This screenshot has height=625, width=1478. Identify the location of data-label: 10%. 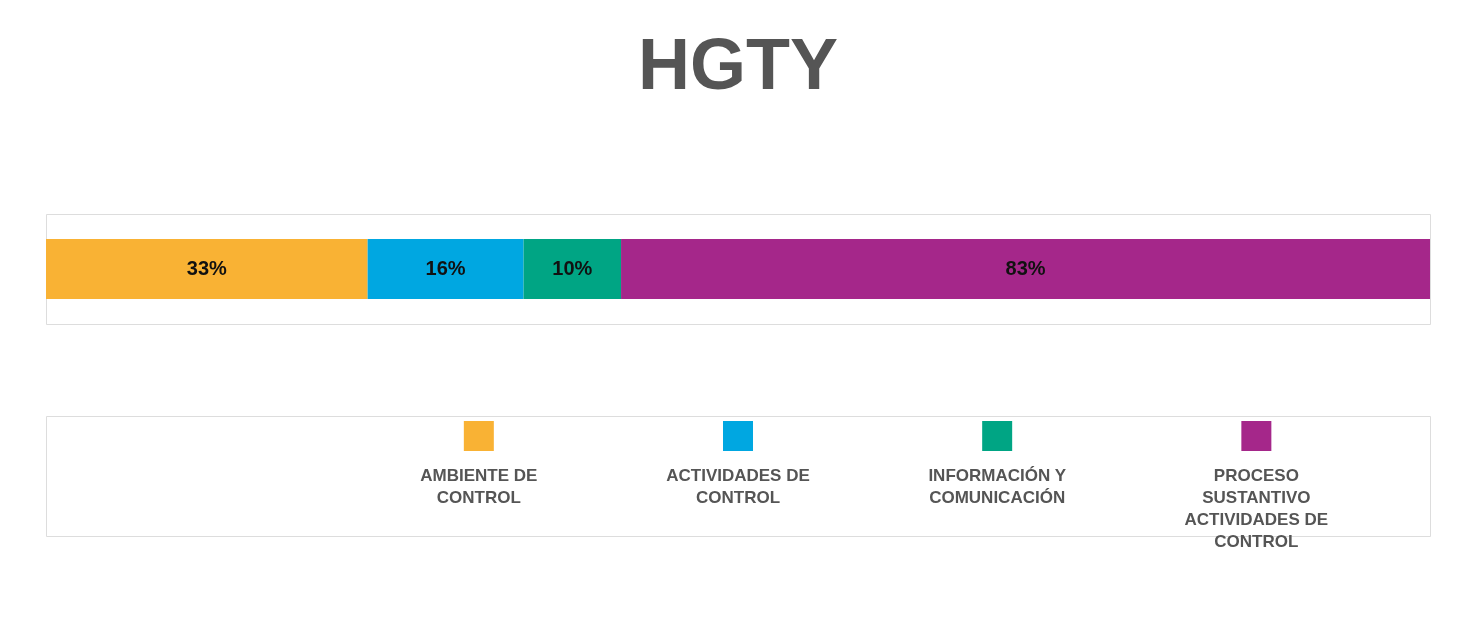
(572, 268).